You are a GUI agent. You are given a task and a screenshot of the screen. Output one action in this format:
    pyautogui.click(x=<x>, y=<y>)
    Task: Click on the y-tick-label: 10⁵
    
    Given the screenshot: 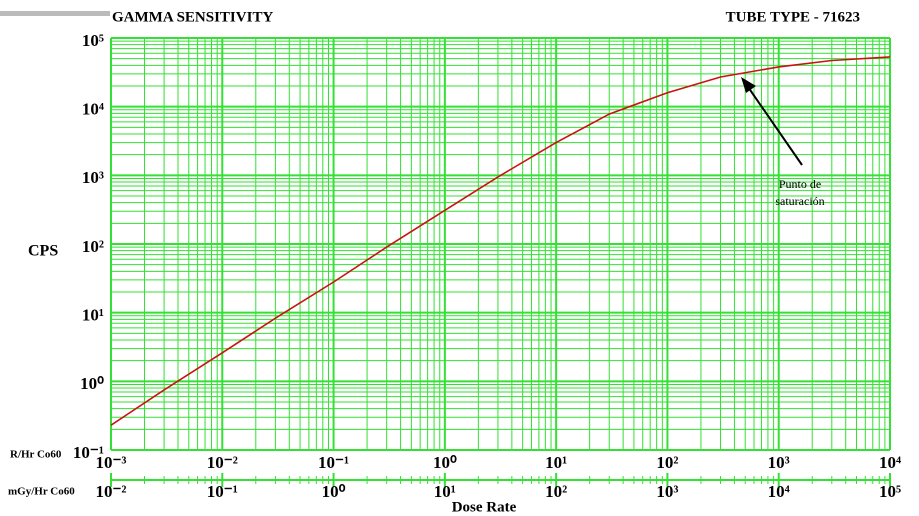 What is the action you would take?
    pyautogui.click(x=93, y=40)
    